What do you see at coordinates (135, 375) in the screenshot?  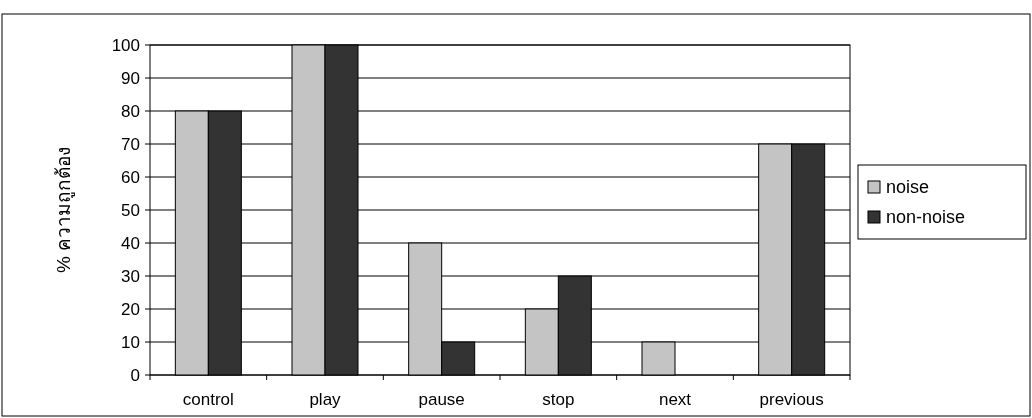 I see `y-tick-label: 0` at bounding box center [135, 375].